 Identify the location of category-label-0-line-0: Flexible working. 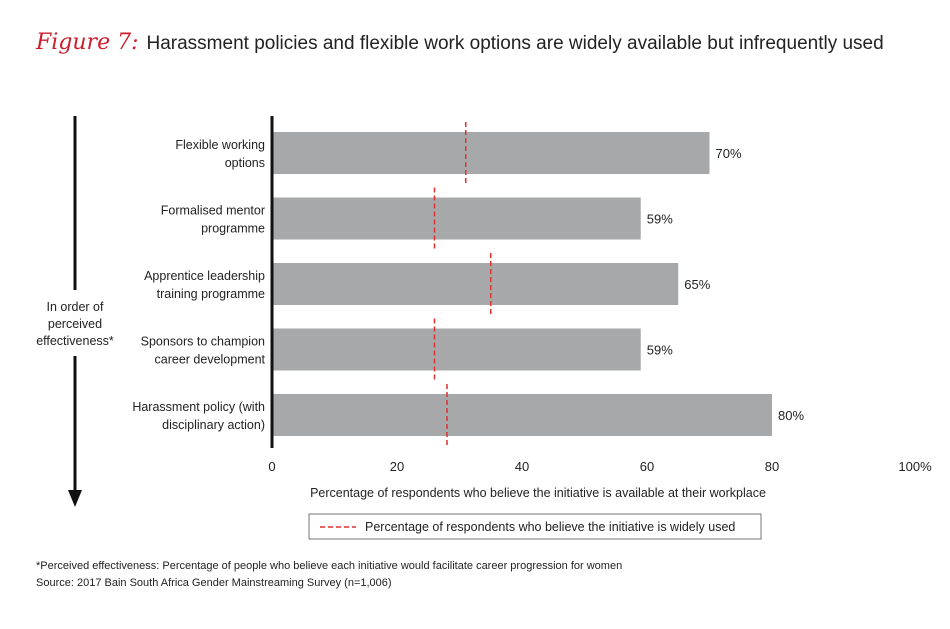
(220, 145).